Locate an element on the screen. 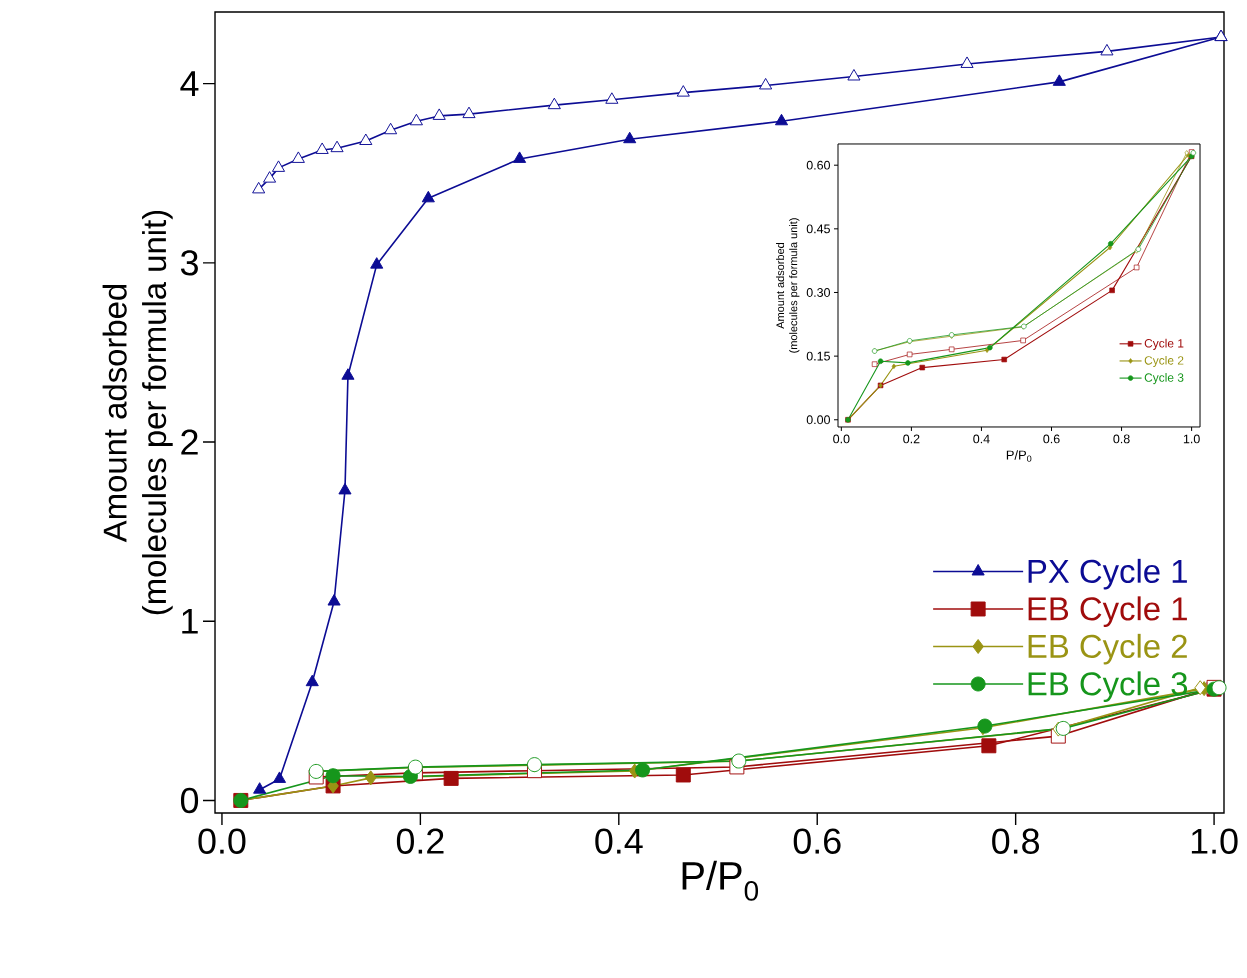  legend-label: EB Cycle 2 is located at coordinates (1107, 649).